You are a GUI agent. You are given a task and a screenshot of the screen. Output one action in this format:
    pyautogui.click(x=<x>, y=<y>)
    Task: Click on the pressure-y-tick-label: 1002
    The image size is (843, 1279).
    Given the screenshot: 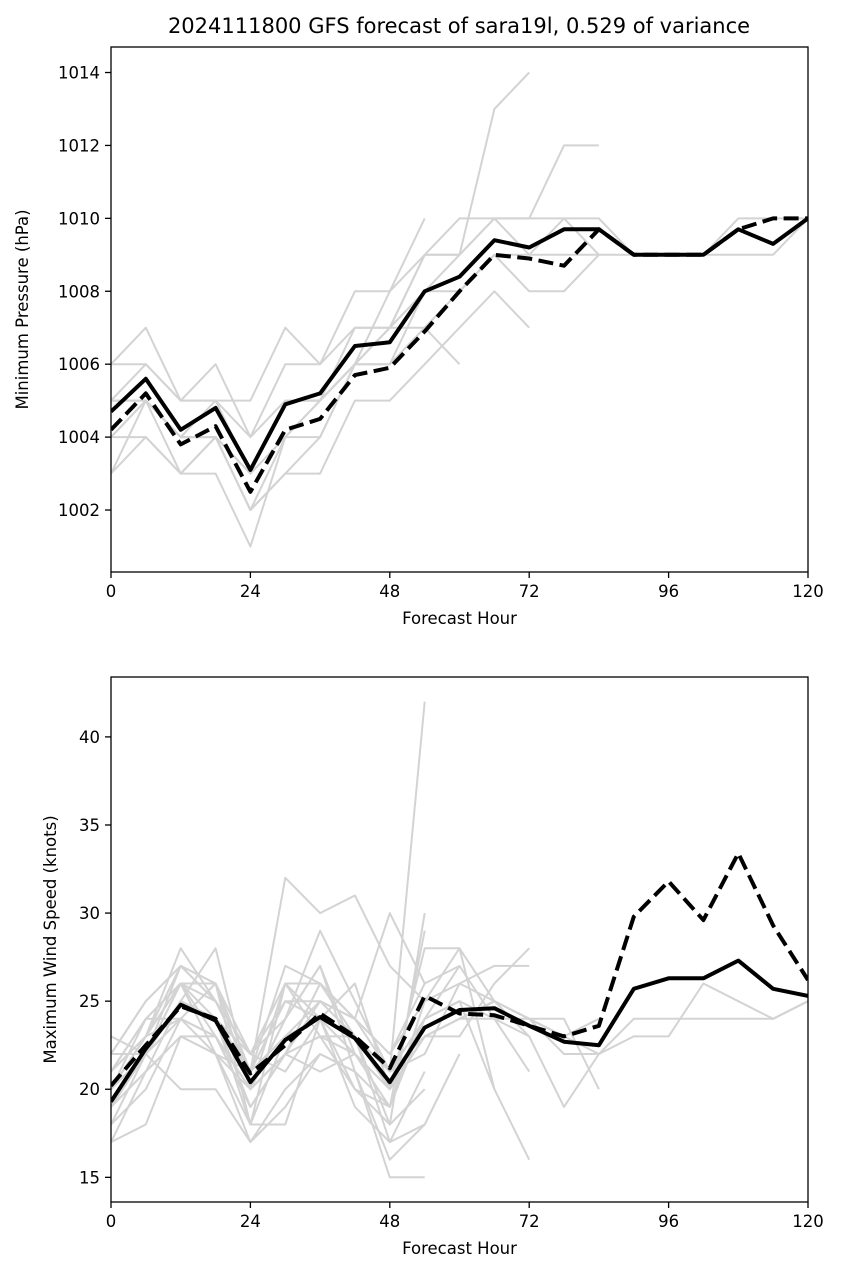 What is the action you would take?
    pyautogui.click(x=79, y=510)
    